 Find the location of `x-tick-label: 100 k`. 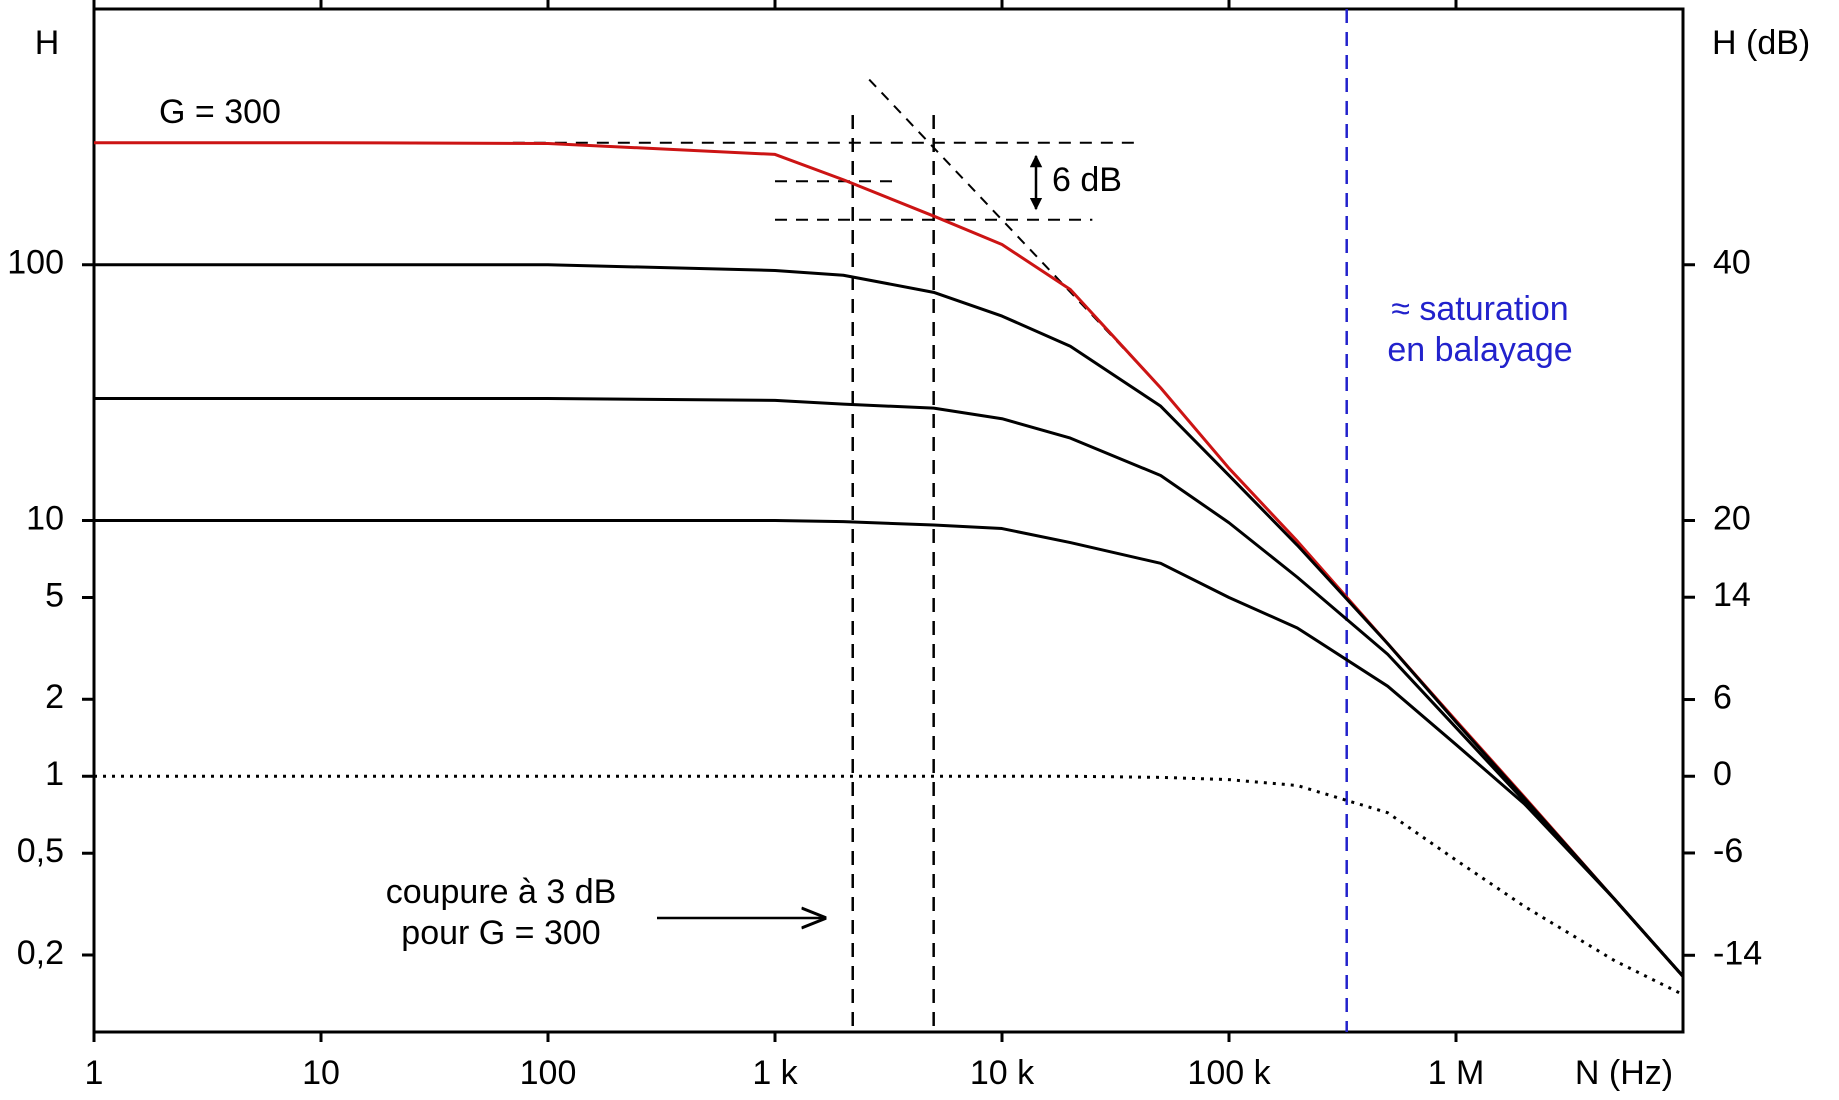

x-tick-label: 100 k is located at coordinates (1229, 1073).